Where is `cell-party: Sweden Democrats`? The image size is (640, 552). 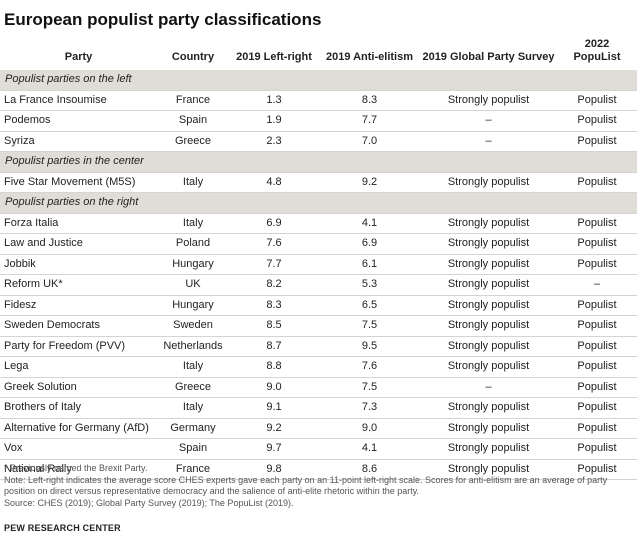 cell-party: Sweden Democrats is located at coordinates (78, 326).